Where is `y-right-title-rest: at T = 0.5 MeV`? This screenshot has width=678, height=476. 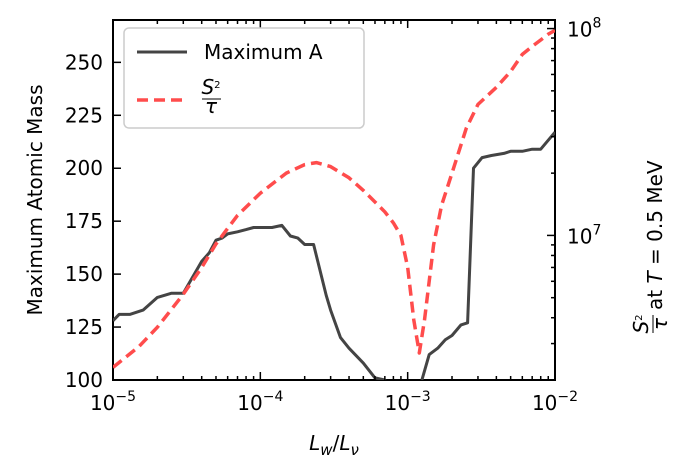
y-right-title-rest: at T = 0.5 MeV is located at coordinates (655, 235).